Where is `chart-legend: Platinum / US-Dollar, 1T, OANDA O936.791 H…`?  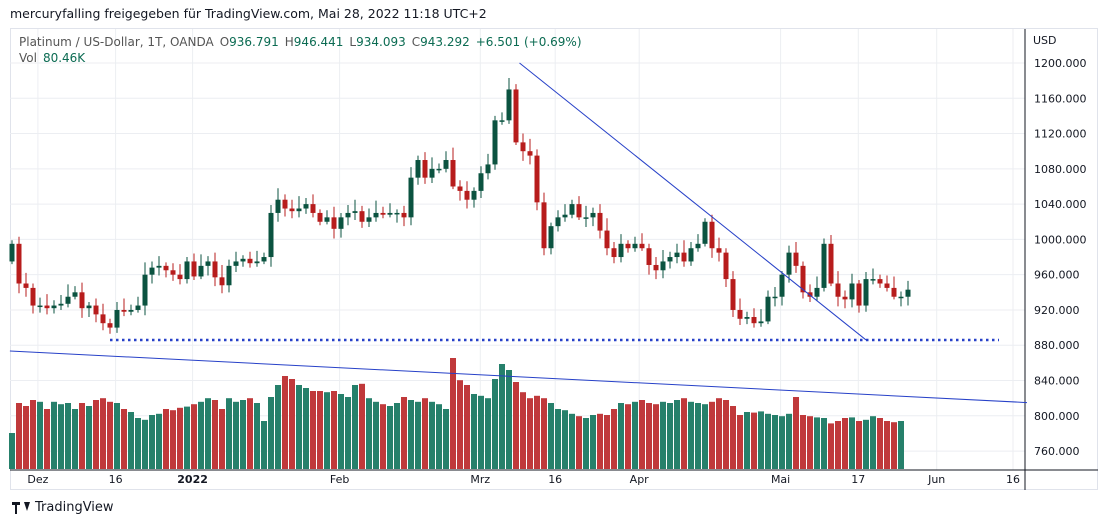 chart-legend: Platinum / US-Dollar, 1T, OANDA O936.791 H… is located at coordinates (300, 50).